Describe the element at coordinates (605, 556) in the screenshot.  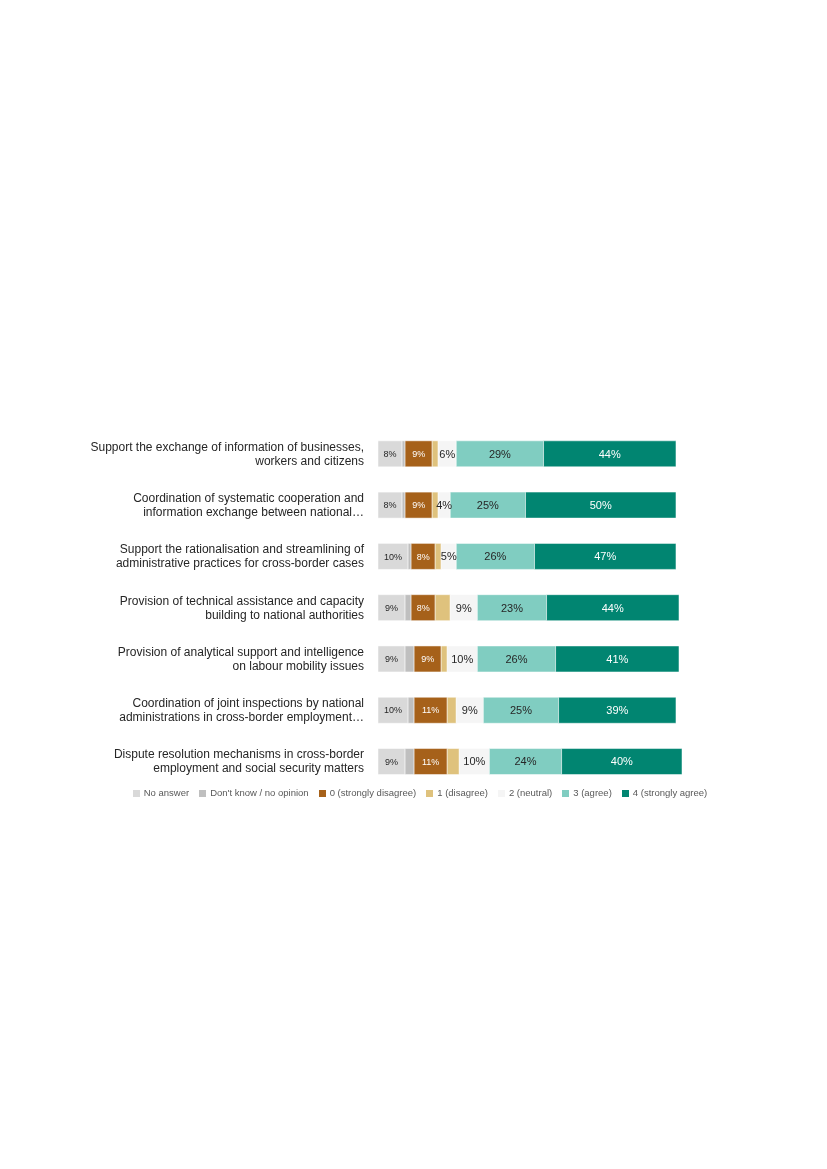
I see `data-label: 47%` at that location.